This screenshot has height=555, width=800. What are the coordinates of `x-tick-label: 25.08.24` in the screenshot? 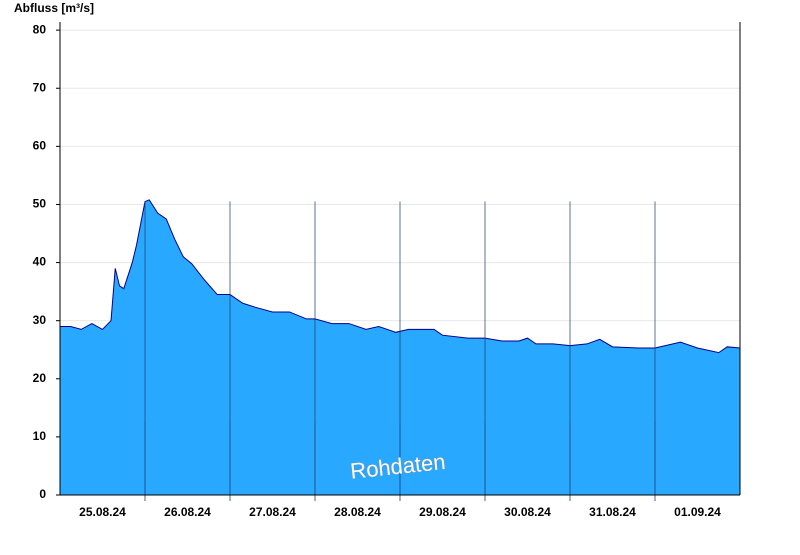 It's located at (102, 512).